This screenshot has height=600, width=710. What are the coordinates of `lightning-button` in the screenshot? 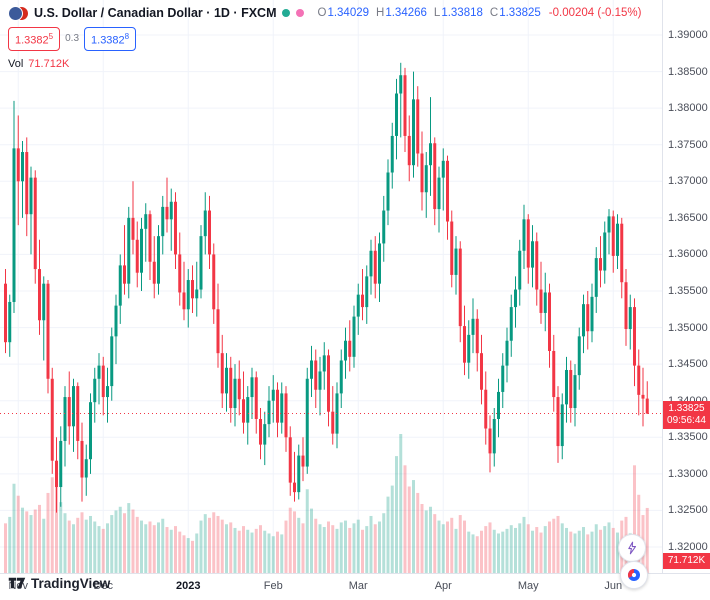 It's located at (632, 548).